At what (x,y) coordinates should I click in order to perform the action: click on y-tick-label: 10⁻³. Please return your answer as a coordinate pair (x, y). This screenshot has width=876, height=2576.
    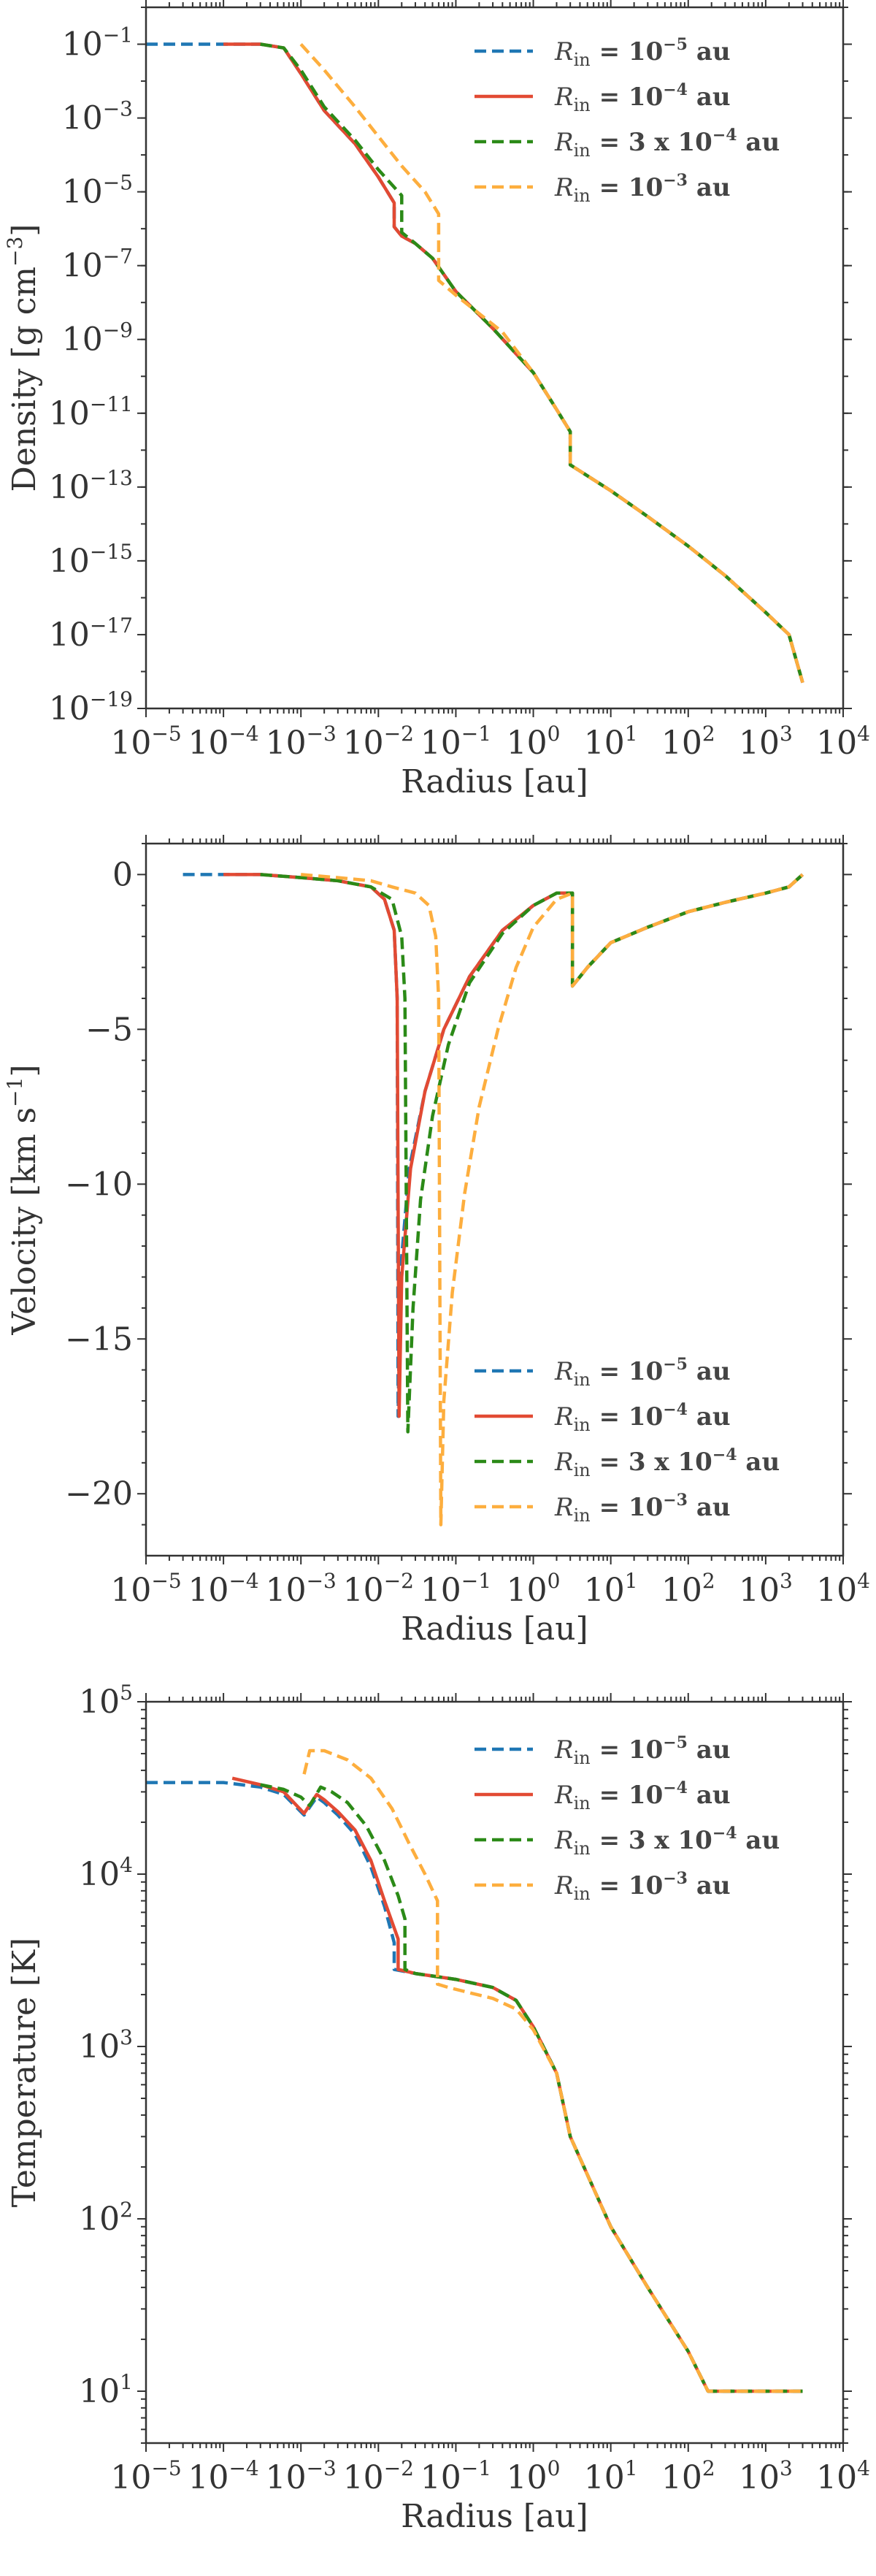
    Looking at the image, I should click on (97, 117).